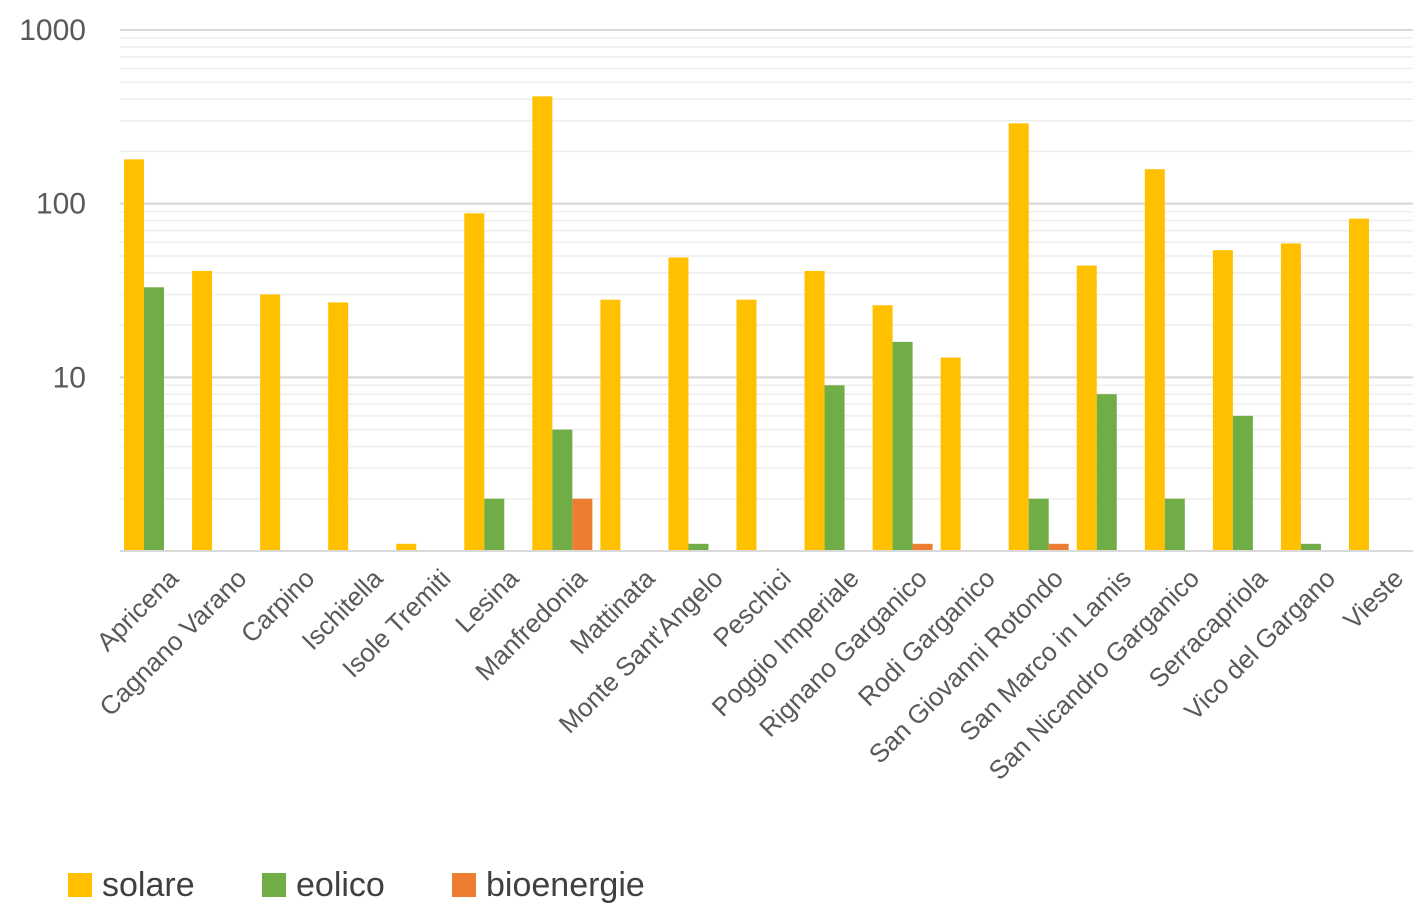 The image size is (1415, 904). What do you see at coordinates (565, 885) in the screenshot?
I see `legend-label: bioenergie` at bounding box center [565, 885].